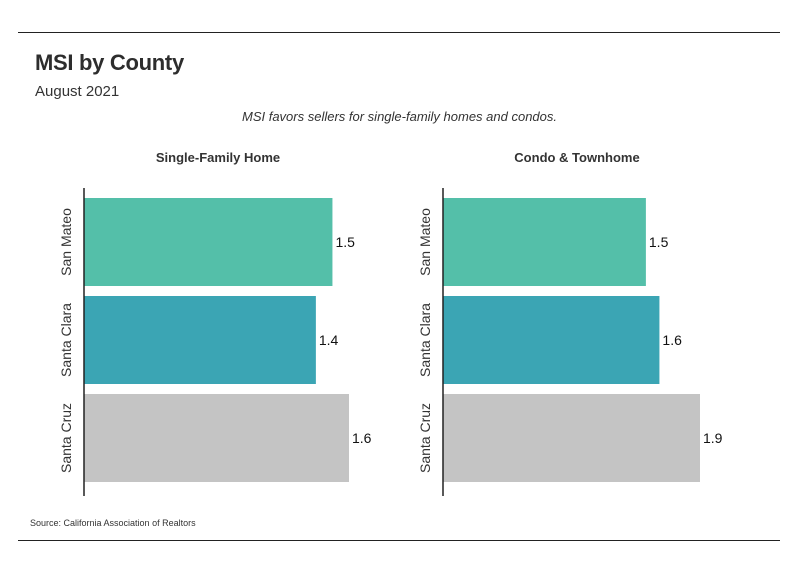 Image resolution: width=799 pixels, height=575 pixels. Describe the element at coordinates (218, 157) in the screenshot. I see `panel-title: Single-Family Home` at that location.